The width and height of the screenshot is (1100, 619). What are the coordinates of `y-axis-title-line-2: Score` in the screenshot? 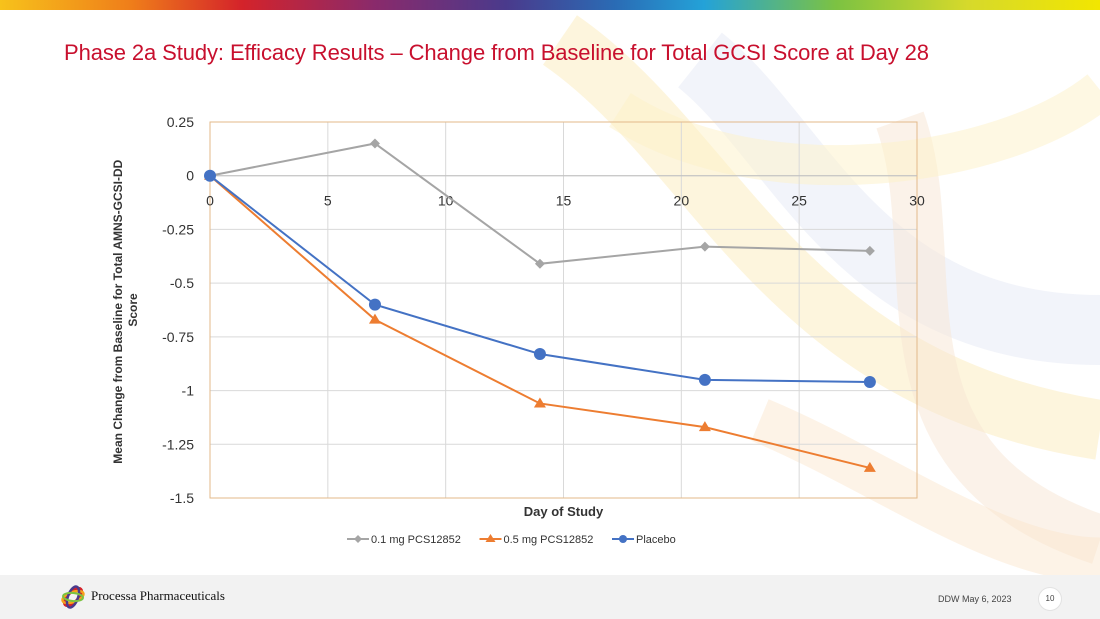 It's located at (133, 310).